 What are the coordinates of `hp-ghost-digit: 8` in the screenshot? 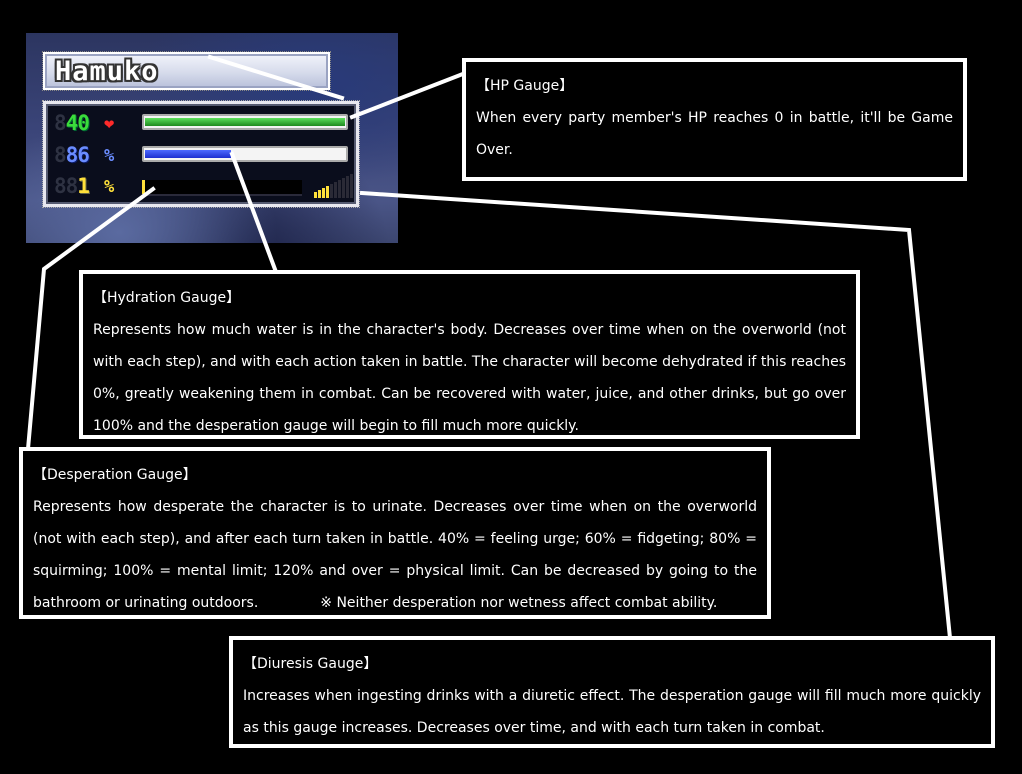 It's located at (60, 123).